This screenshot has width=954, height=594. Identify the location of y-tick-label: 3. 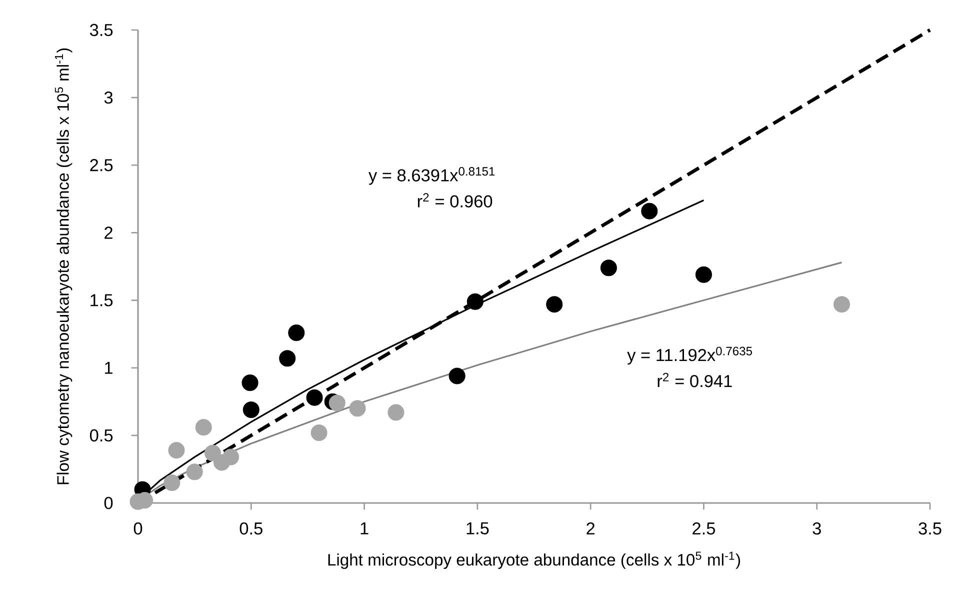
(108, 97).